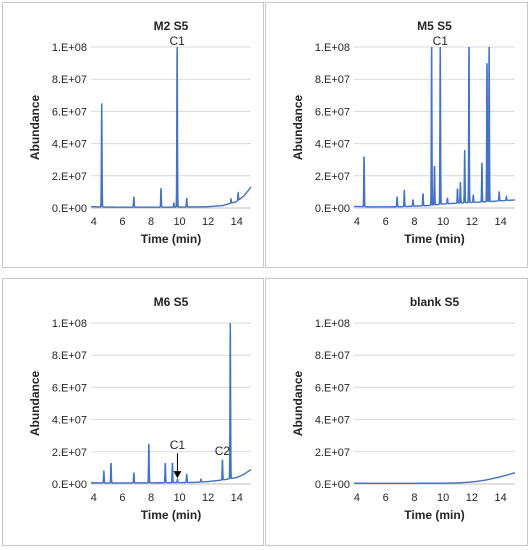 This screenshot has width=531, height=550. I want to click on chart-title: blank S5, so click(435, 302).